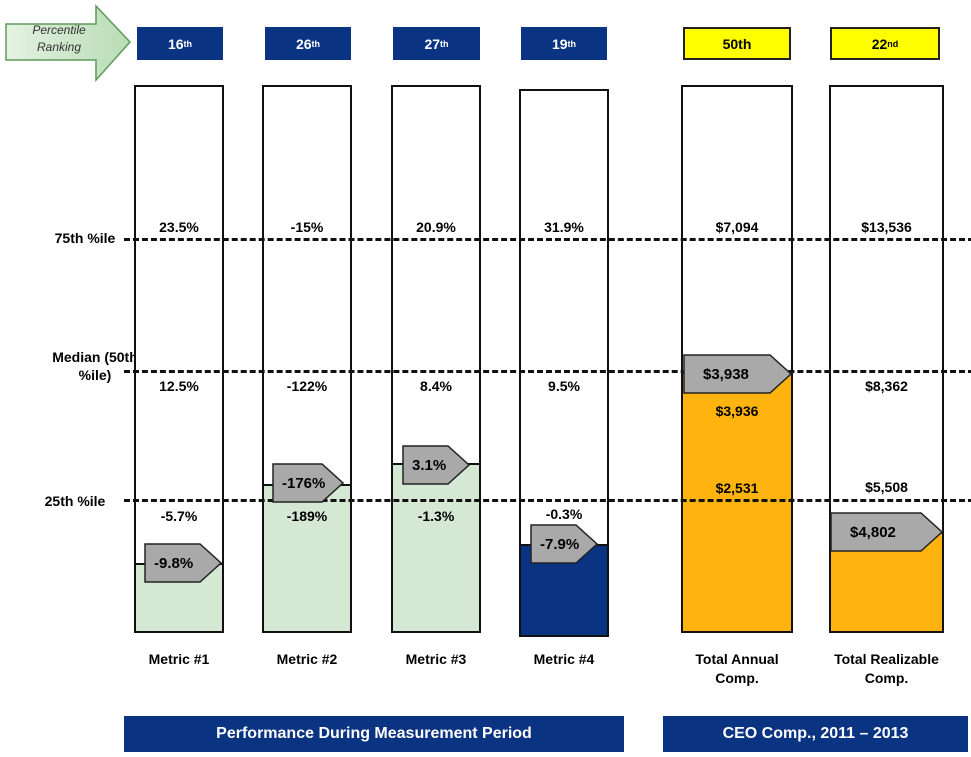  What do you see at coordinates (436, 227) in the screenshot?
I see `value-p75: 20.9%` at bounding box center [436, 227].